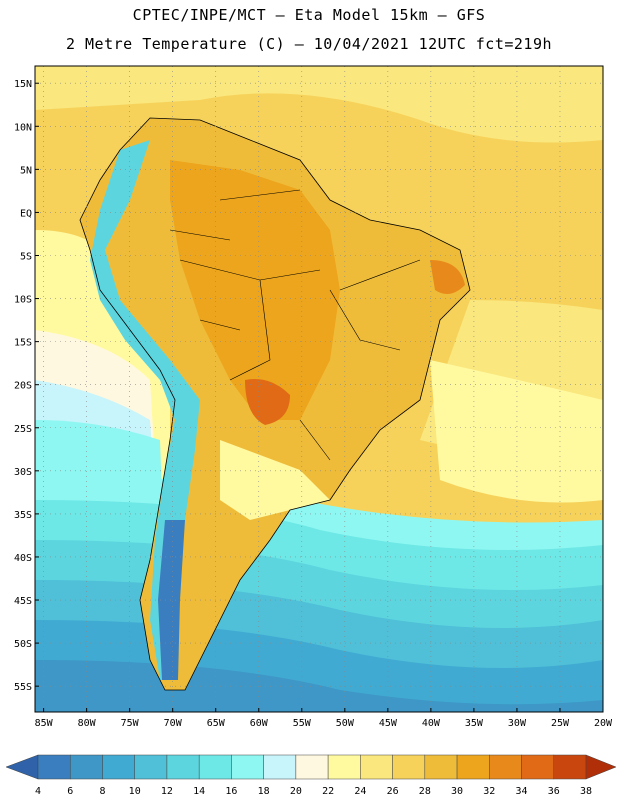 The width and height of the screenshot is (618, 800). I want to click on land-hot-spot, so click(267, 402).